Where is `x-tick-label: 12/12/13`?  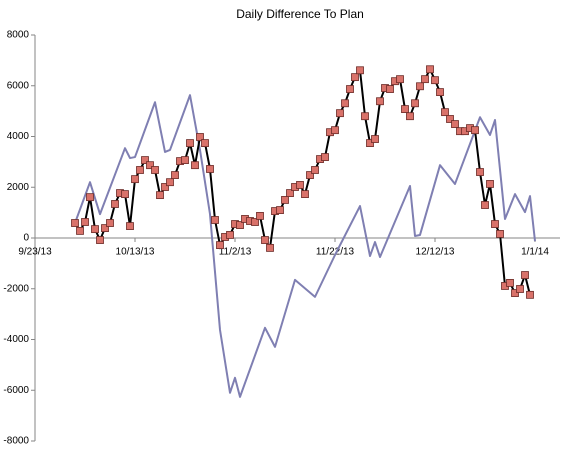
x-tick-label: 12/12/13 is located at coordinates (435, 252).